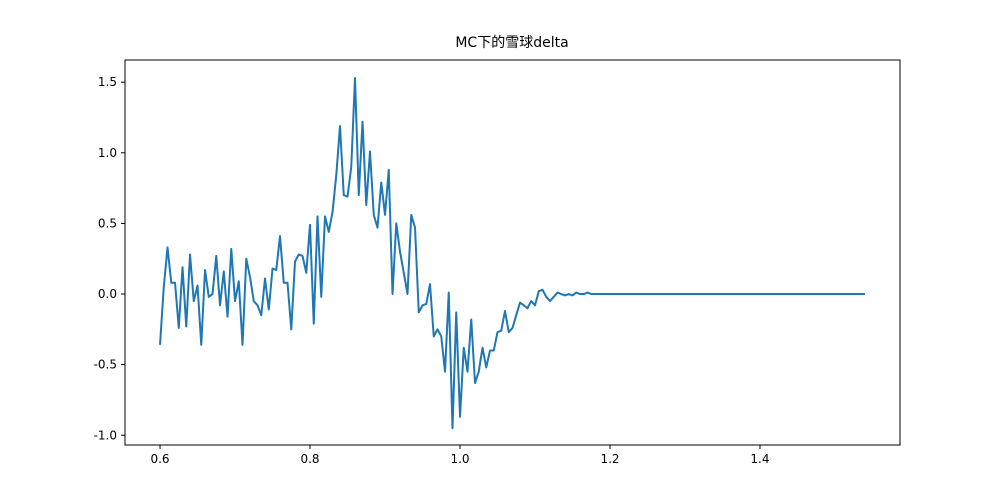  What do you see at coordinates (107, 82) in the screenshot?
I see `y-tick-label: 1.5` at bounding box center [107, 82].